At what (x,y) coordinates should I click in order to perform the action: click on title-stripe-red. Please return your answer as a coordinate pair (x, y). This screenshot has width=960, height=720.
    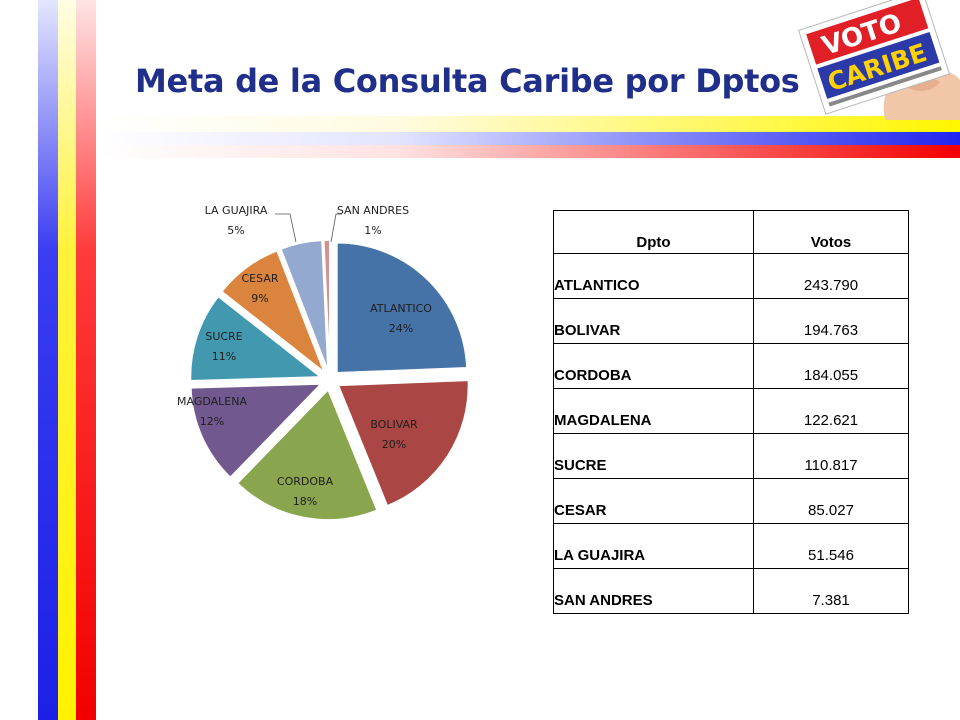
    Looking at the image, I should click on (528, 151).